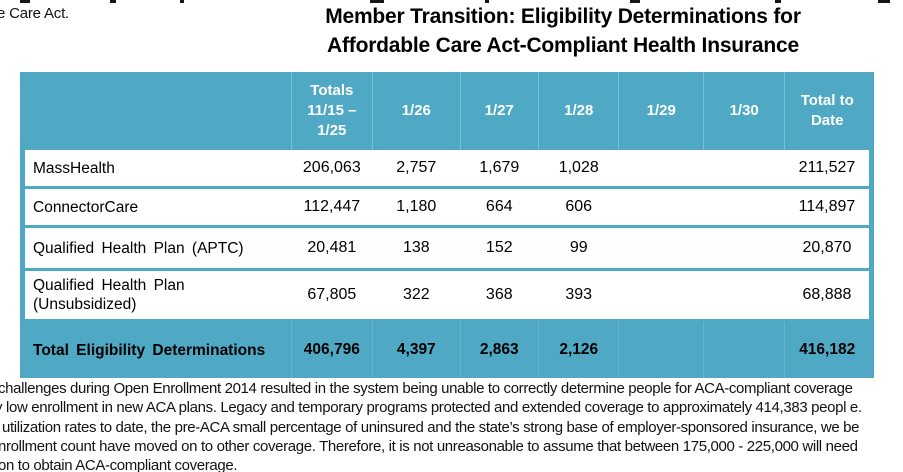 This screenshot has height=472, width=903. Describe the element at coordinates (416, 348) in the screenshot. I see `total-cell-value: 4,397` at that location.